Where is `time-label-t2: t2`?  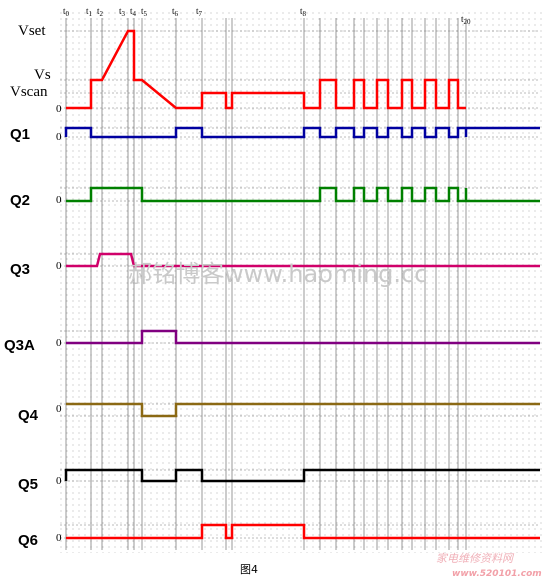 time-label-t2: t2 is located at coordinates (100, 12).